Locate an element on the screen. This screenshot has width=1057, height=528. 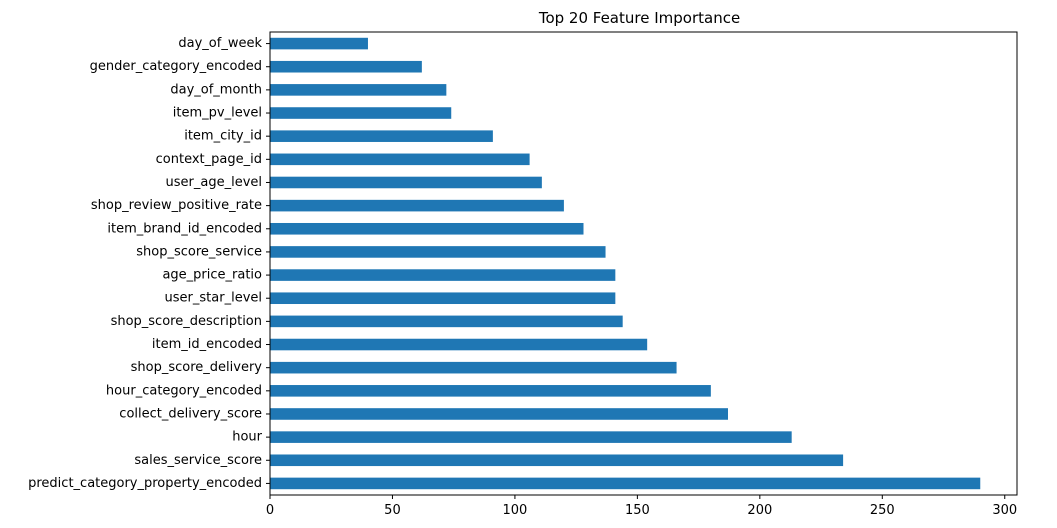
x-tick-label: 200 is located at coordinates (759, 510).